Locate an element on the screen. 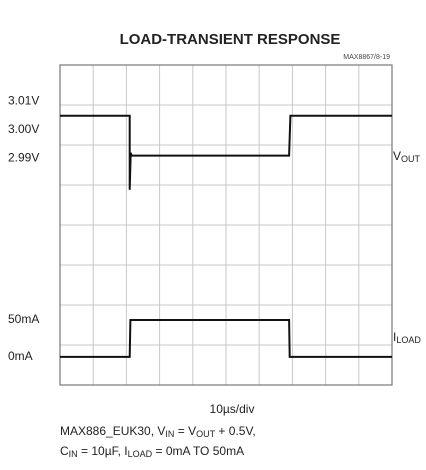  caption-text: = 0mA TO 50mA is located at coordinates (198, 451).